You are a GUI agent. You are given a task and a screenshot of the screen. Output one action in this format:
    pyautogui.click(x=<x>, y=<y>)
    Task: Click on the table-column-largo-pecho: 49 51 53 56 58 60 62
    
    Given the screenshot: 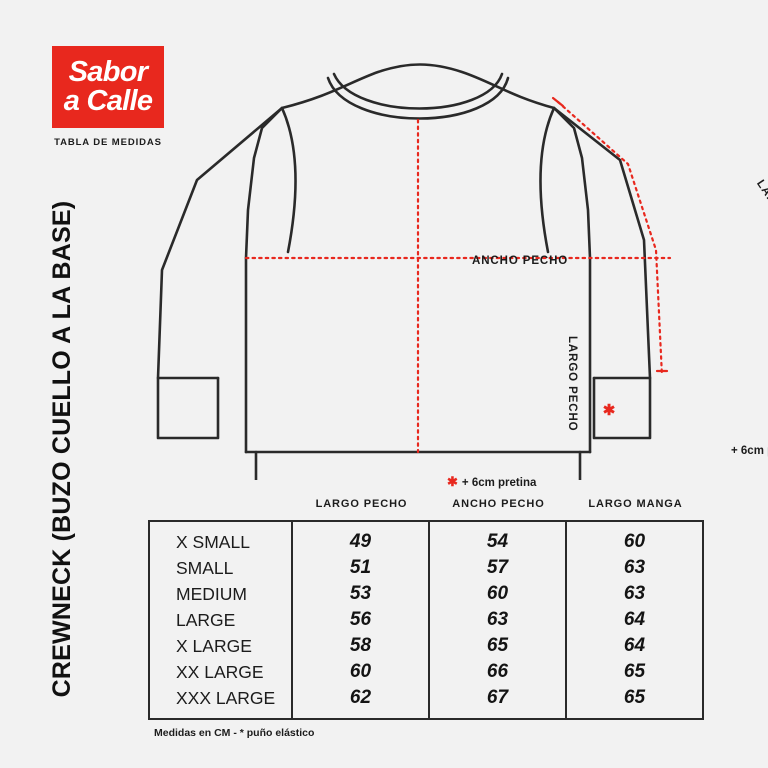 What is the action you would take?
    pyautogui.click(x=361, y=620)
    